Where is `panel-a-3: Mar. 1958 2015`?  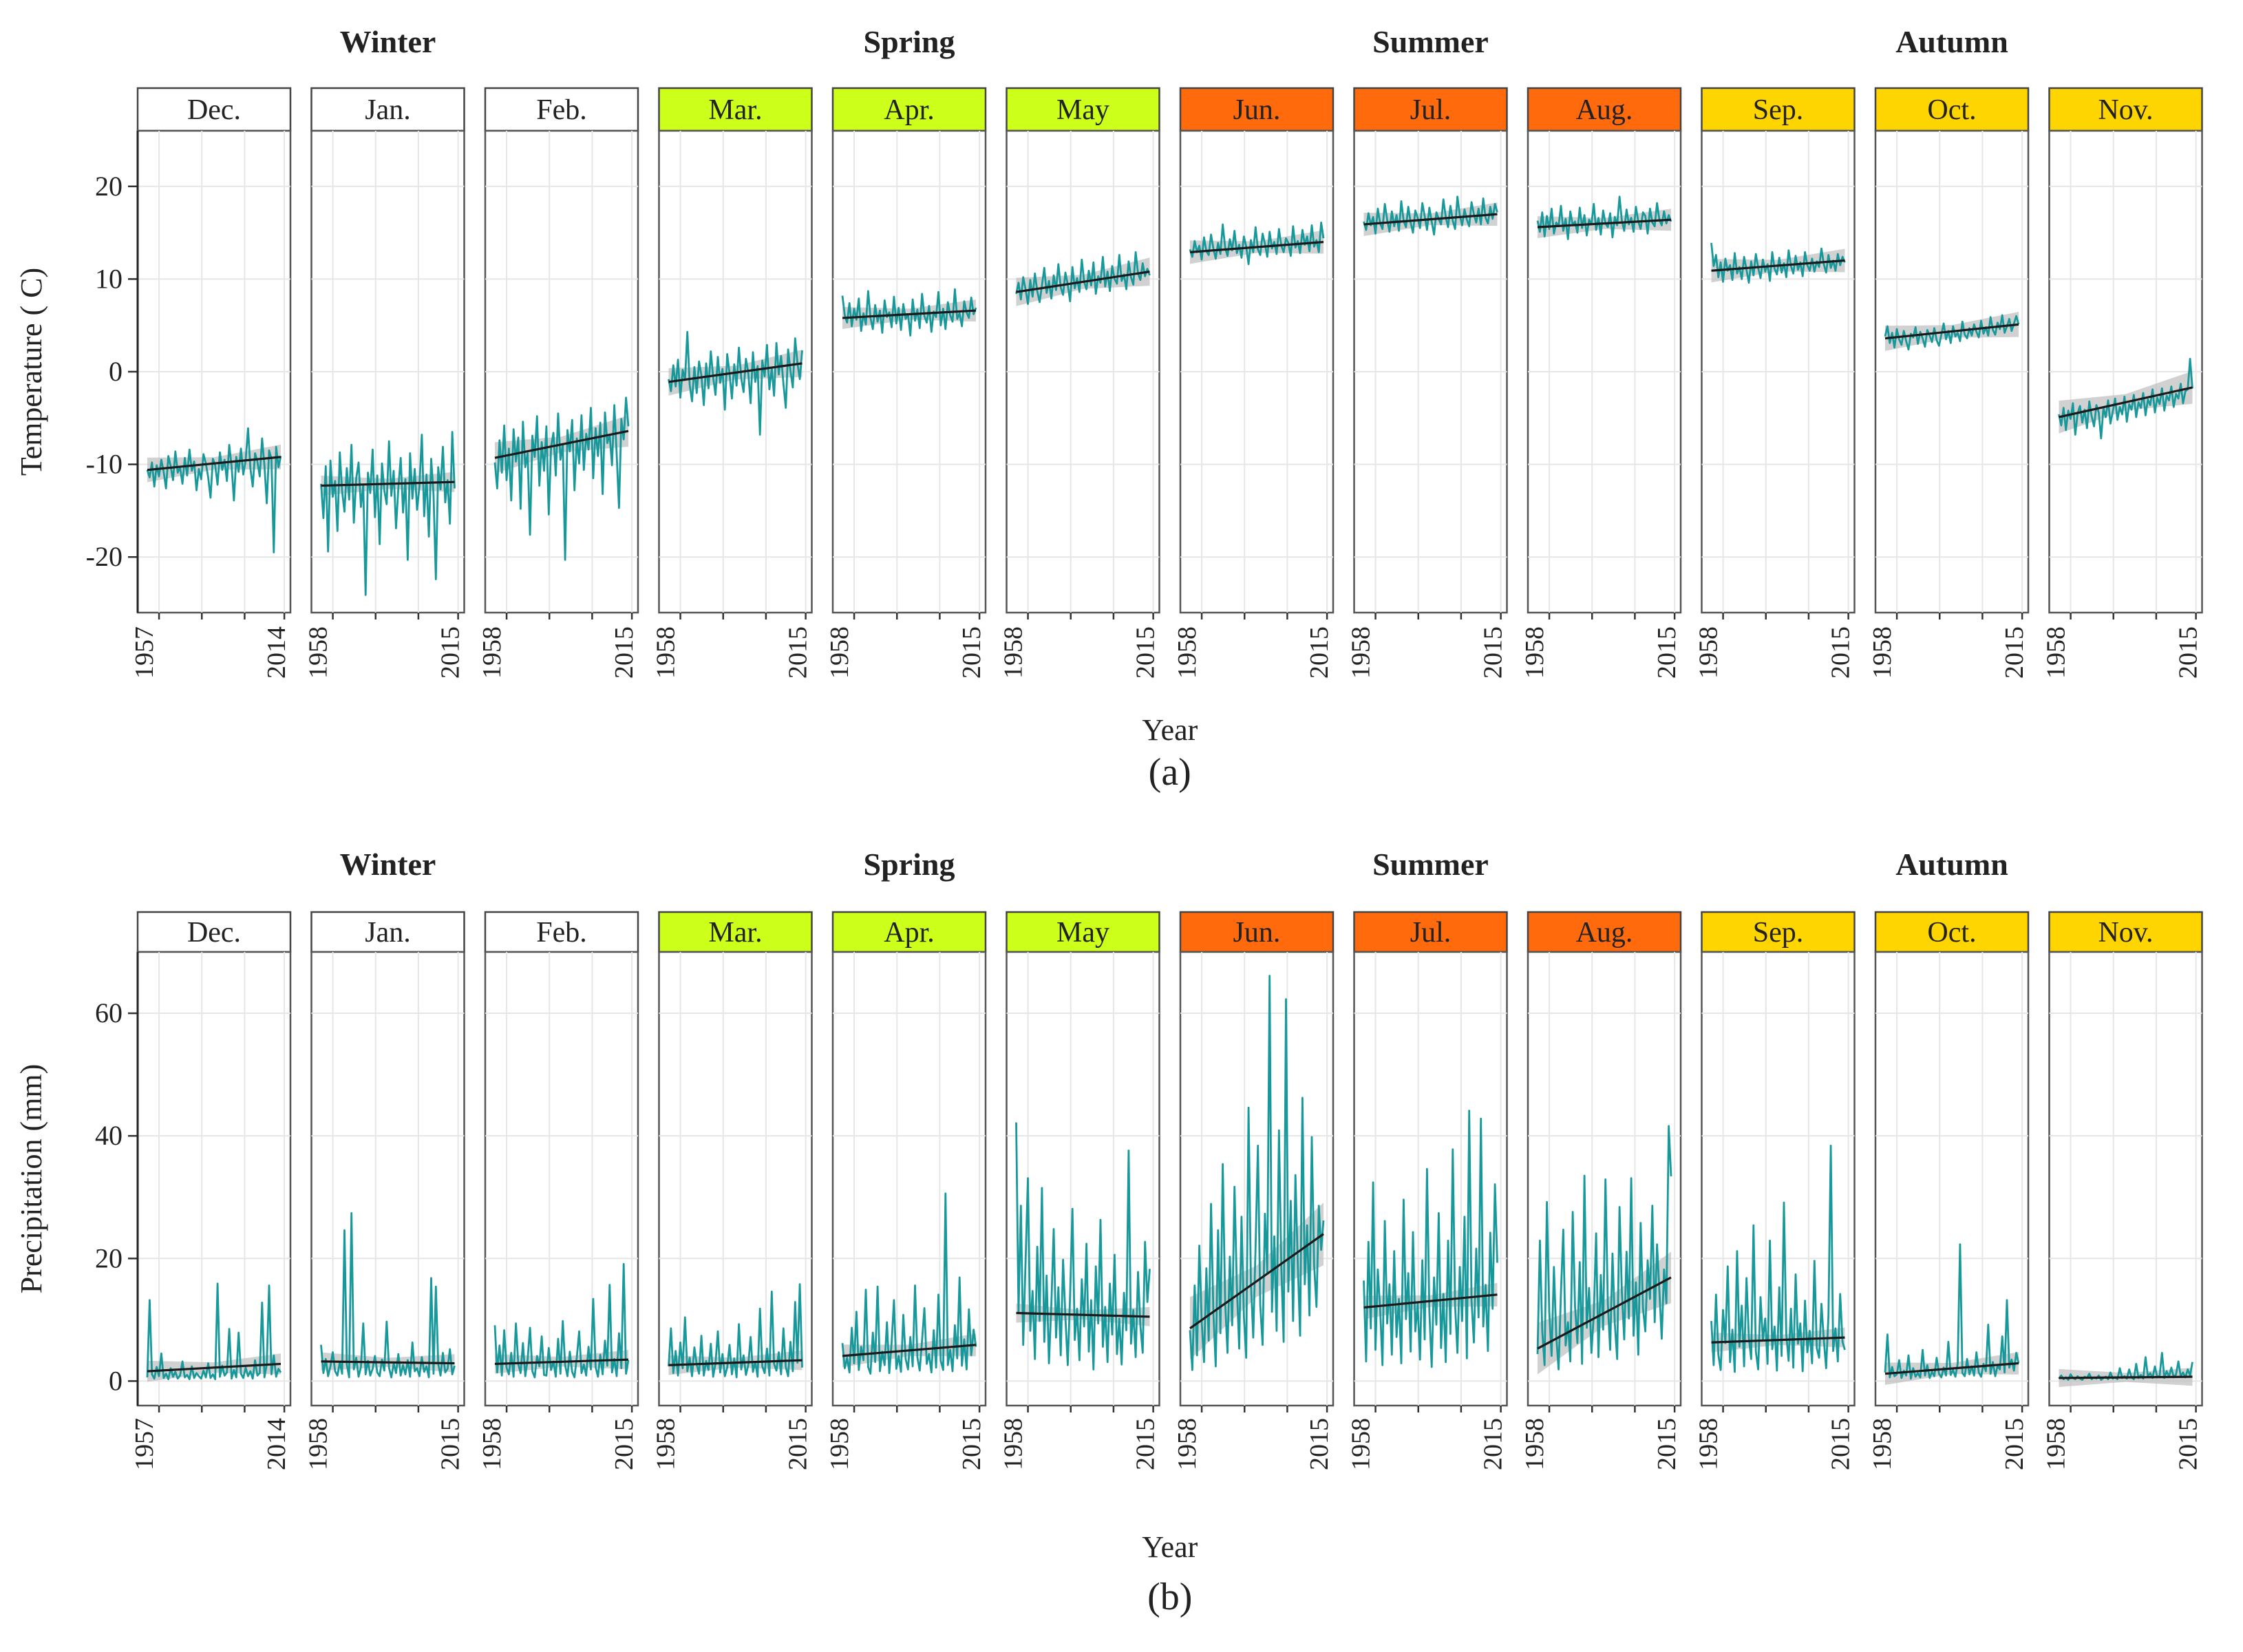
panel-a-3: Mar. 1958 2015 is located at coordinates (732, 383).